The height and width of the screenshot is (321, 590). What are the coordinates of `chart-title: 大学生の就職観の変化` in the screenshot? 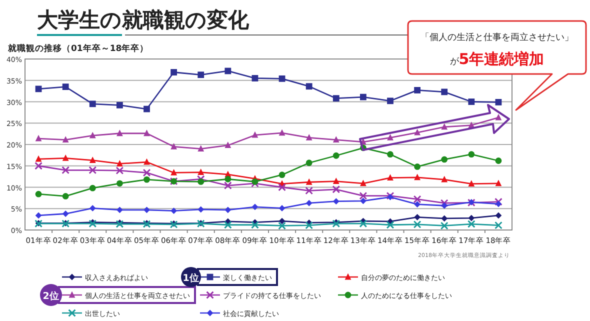 It's located at (143, 20).